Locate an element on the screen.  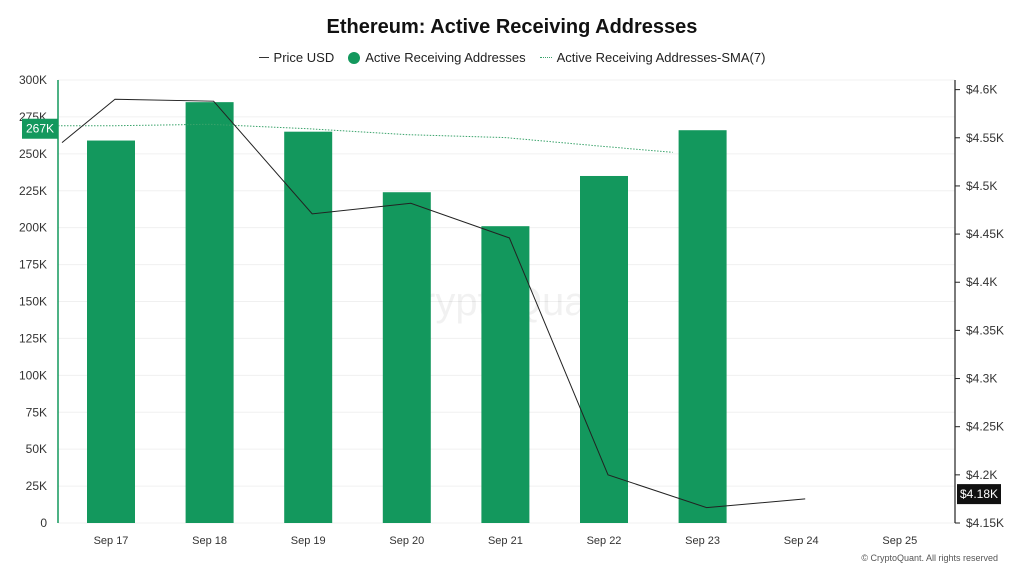
left-current-value-label: 267K is located at coordinates (40, 129).